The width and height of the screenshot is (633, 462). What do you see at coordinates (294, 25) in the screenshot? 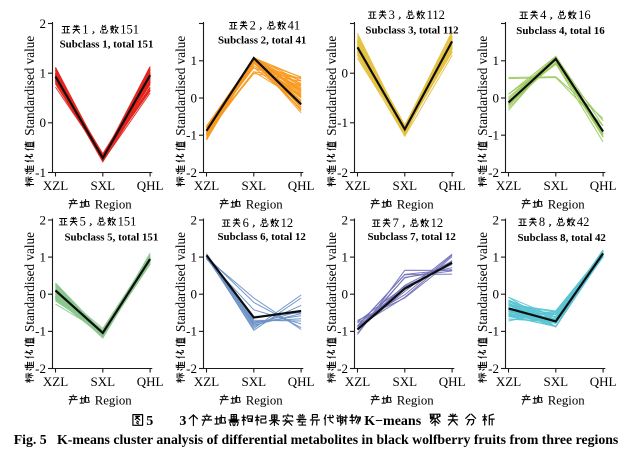
I see `svg-text: 41` at bounding box center [294, 25].